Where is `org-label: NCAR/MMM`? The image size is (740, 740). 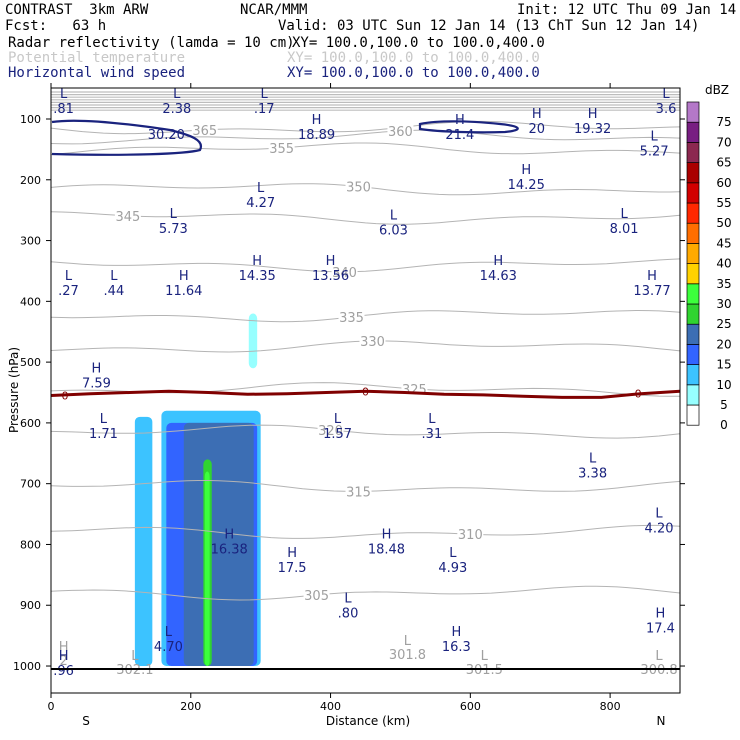 org-label: NCAR/MMM is located at coordinates (274, 10).